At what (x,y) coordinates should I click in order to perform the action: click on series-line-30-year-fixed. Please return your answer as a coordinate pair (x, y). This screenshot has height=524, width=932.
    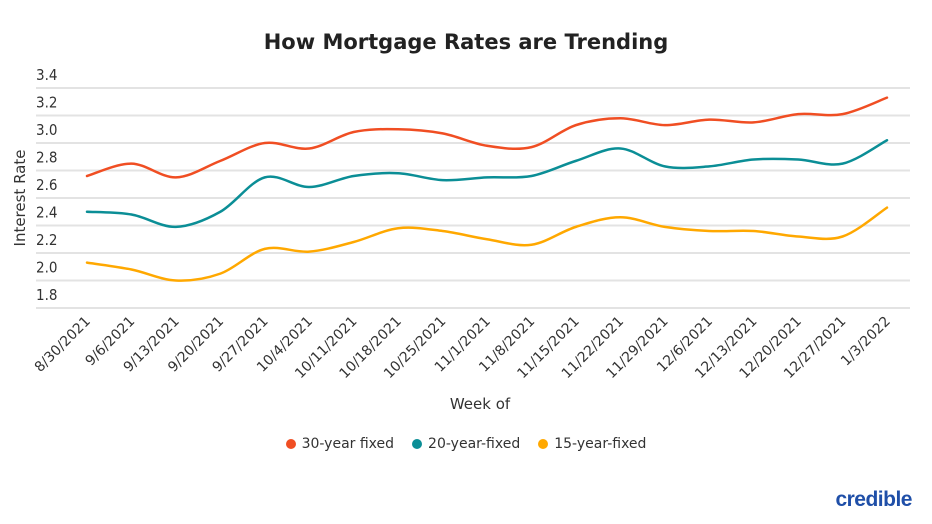
    Looking at the image, I should click on (487, 137).